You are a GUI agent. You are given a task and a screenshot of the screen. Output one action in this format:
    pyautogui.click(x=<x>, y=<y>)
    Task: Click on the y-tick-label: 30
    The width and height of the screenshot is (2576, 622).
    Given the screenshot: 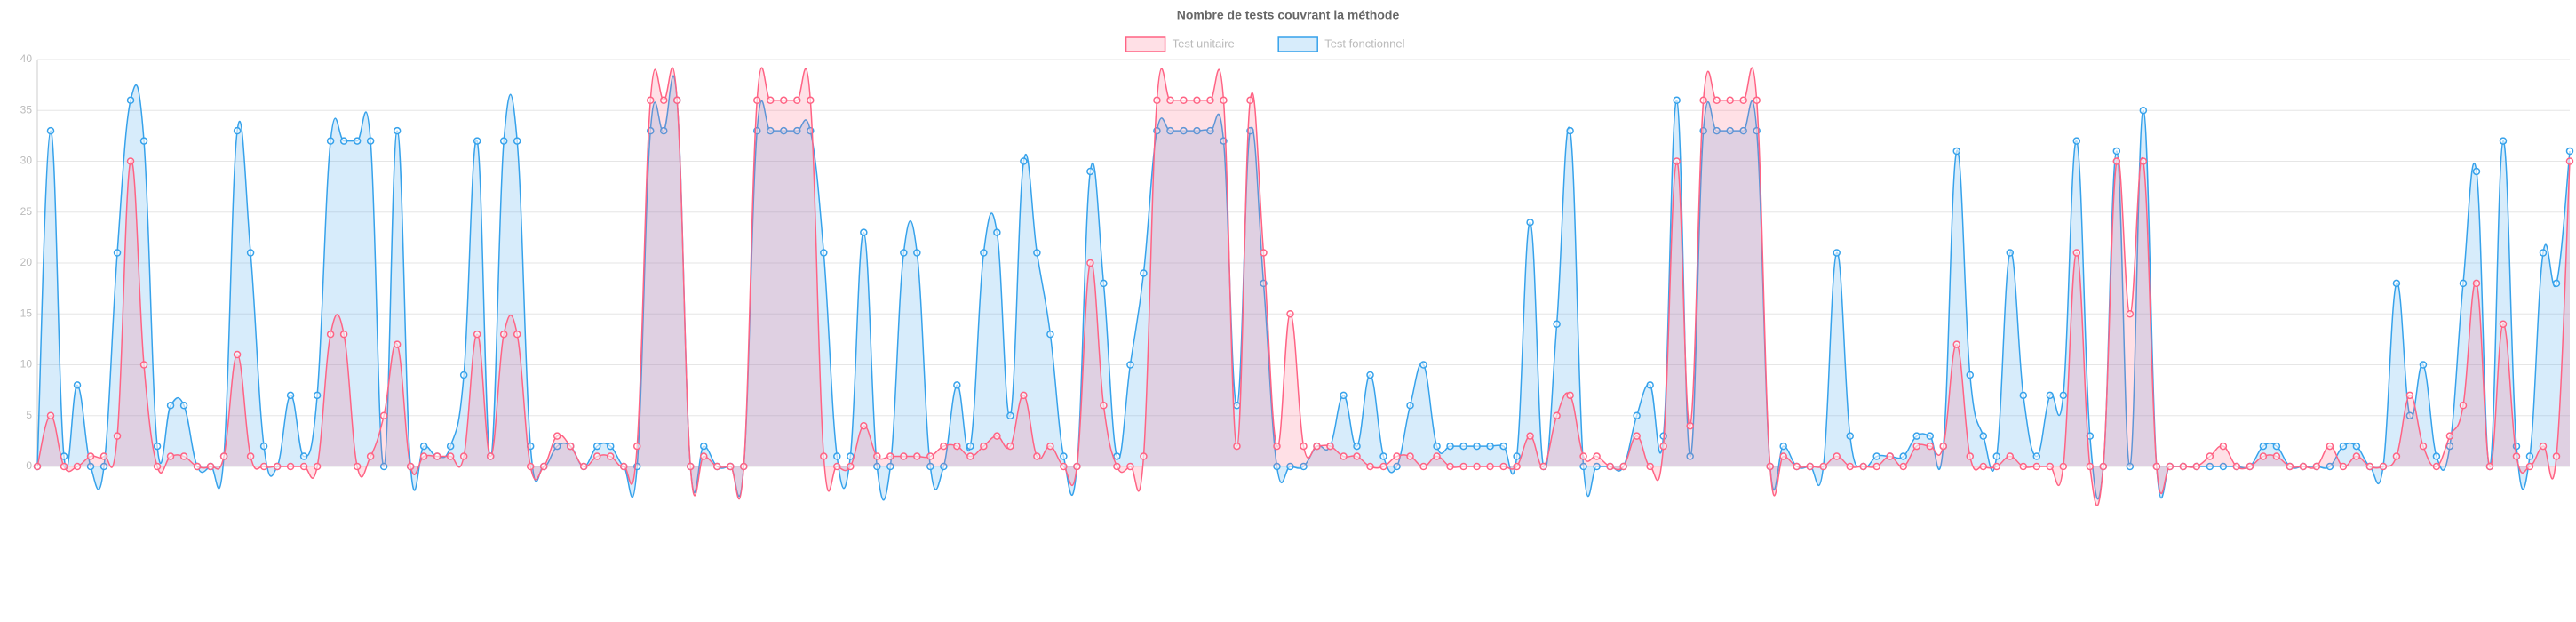 What is the action you would take?
    pyautogui.click(x=26, y=161)
    